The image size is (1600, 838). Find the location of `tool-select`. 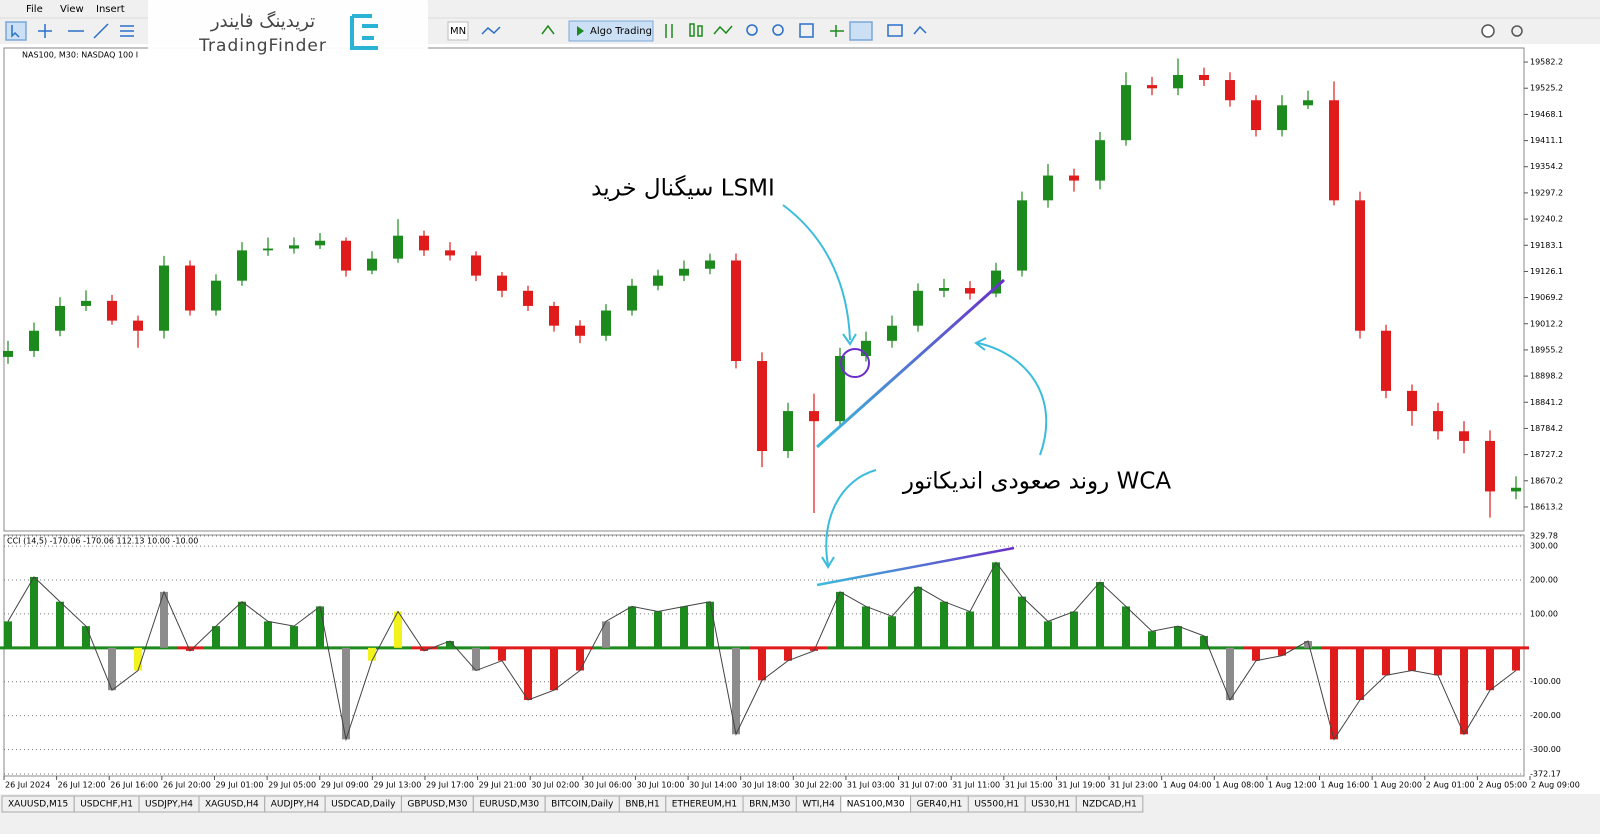

tool-select is located at coordinates (16, 31).